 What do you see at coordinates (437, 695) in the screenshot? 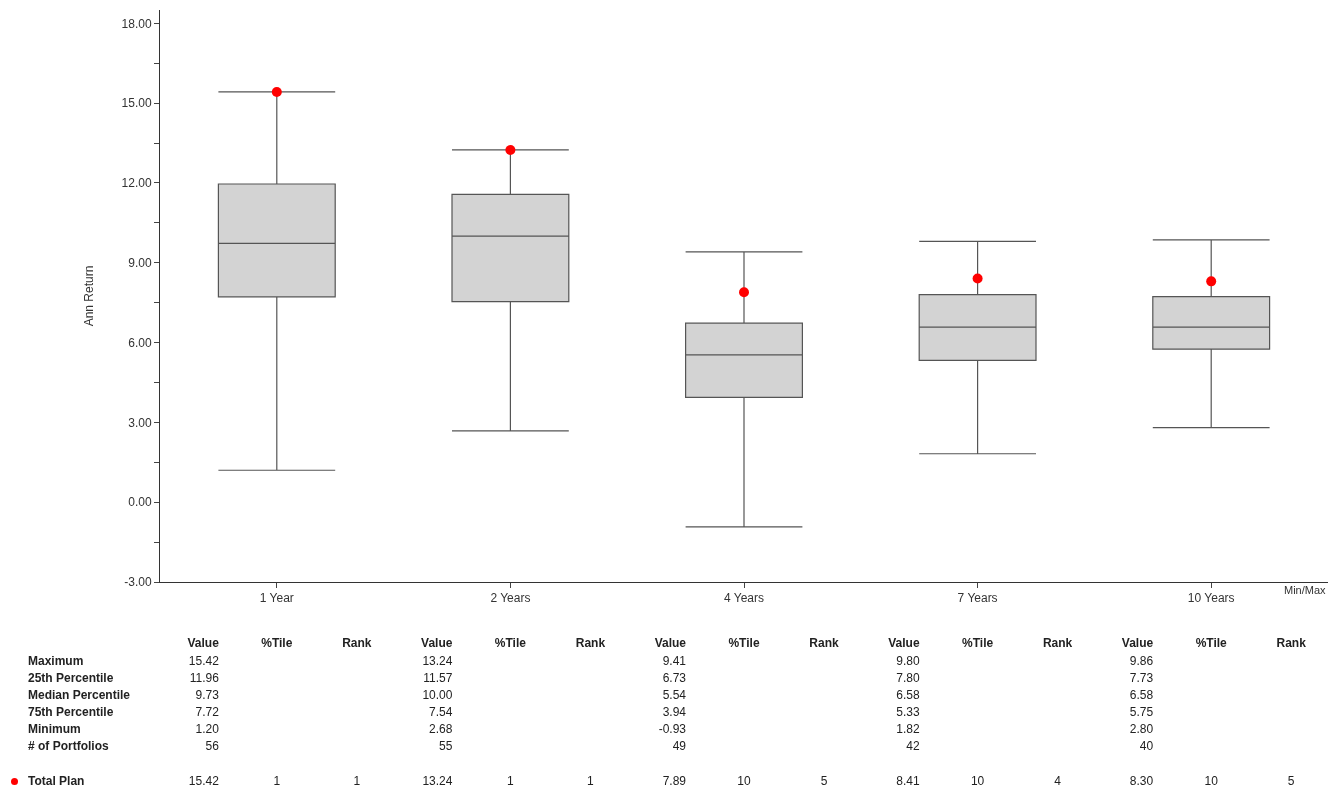
I see `text: 10.00` at bounding box center [437, 695].